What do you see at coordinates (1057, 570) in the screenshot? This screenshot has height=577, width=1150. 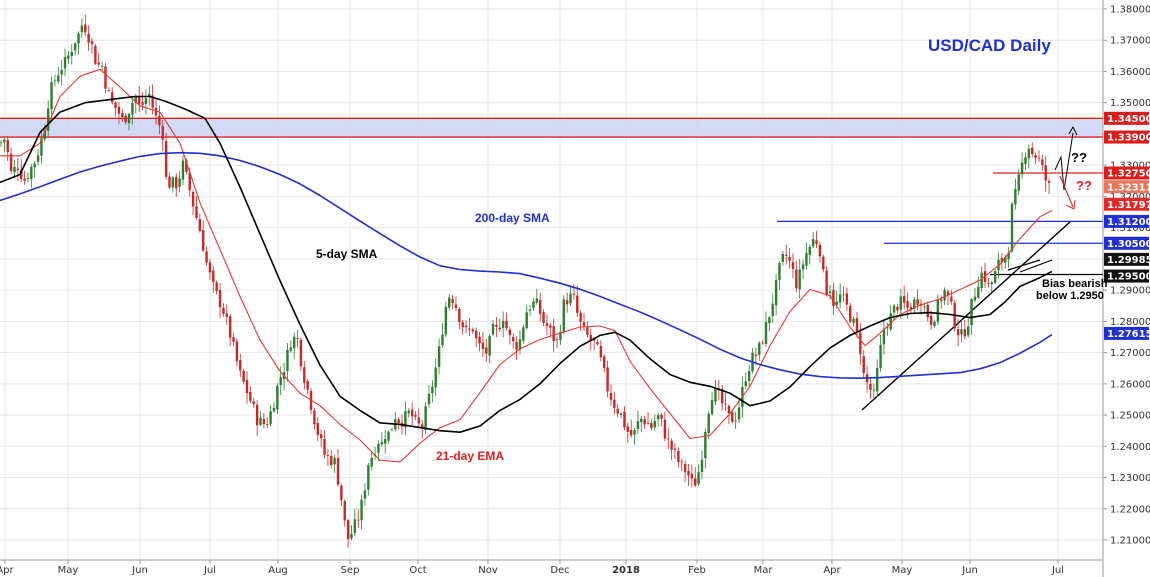 I see `x-tick-label: Jul` at bounding box center [1057, 570].